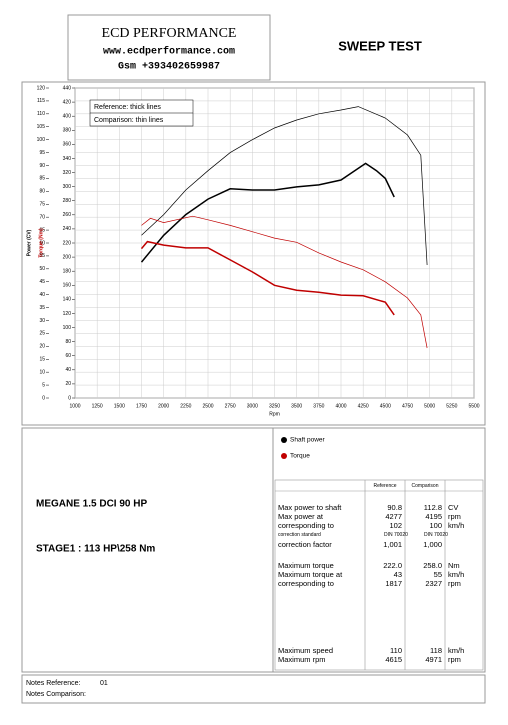  Describe the element at coordinates (67, 145) in the screenshot. I see `y2-tick-label: 360` at that location.